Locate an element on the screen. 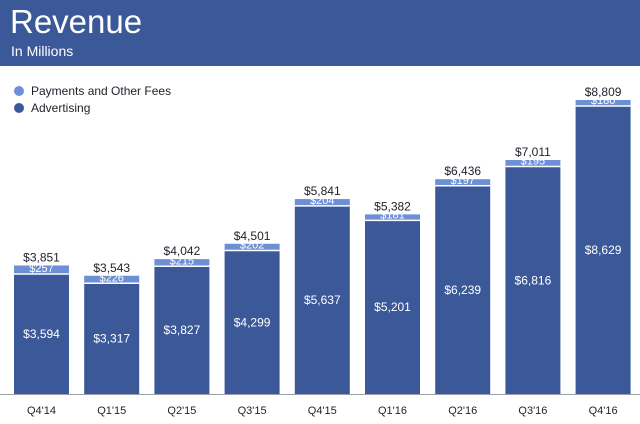 The height and width of the screenshot is (424, 640). data-label-payments: $197 is located at coordinates (462, 181).